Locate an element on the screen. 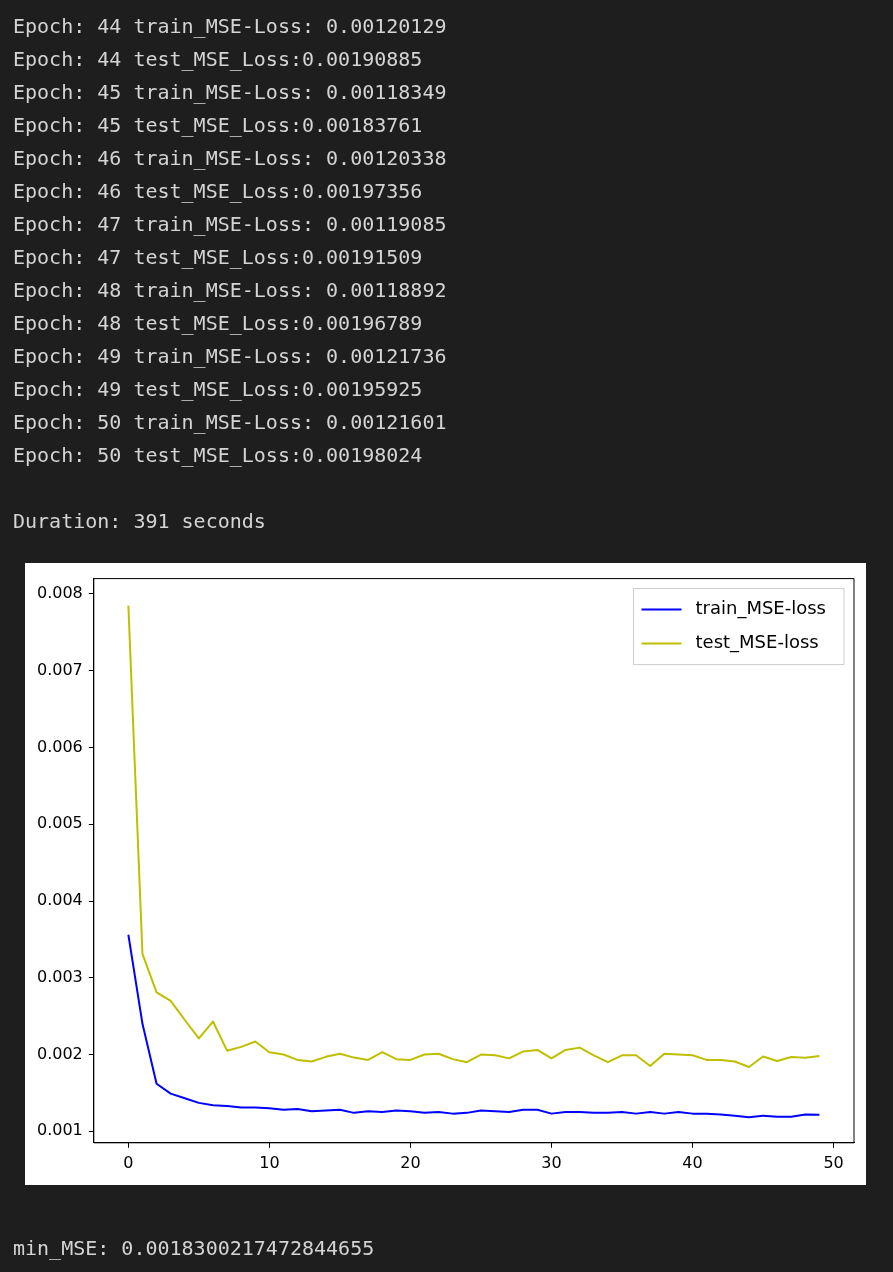 The width and height of the screenshot is (893, 1272). y-tick-label: 0.007 is located at coordinates (59, 669).